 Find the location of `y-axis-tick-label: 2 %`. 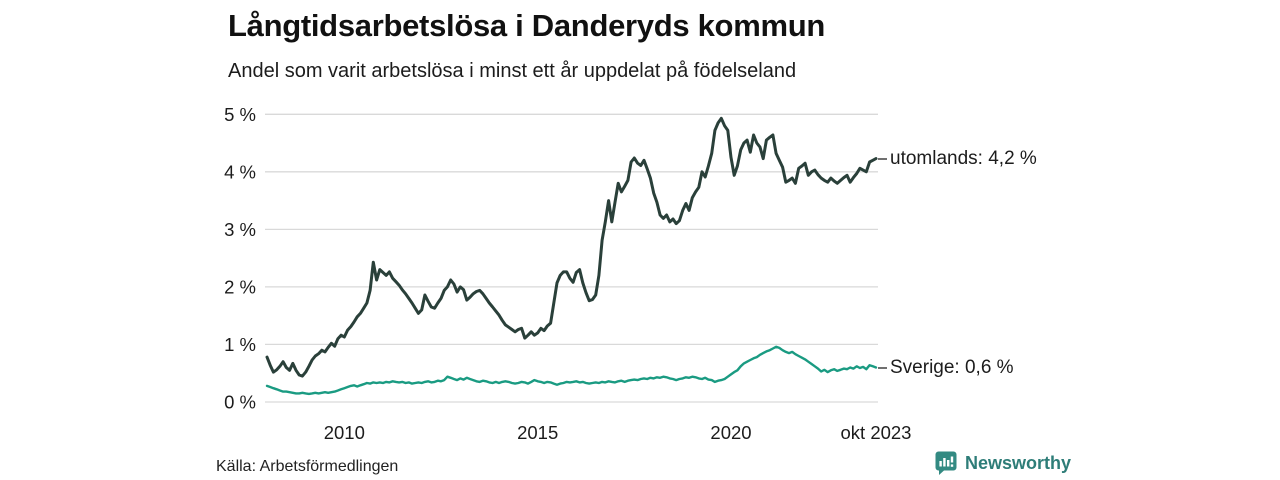

y-axis-tick-label: 2 % is located at coordinates (240, 286).